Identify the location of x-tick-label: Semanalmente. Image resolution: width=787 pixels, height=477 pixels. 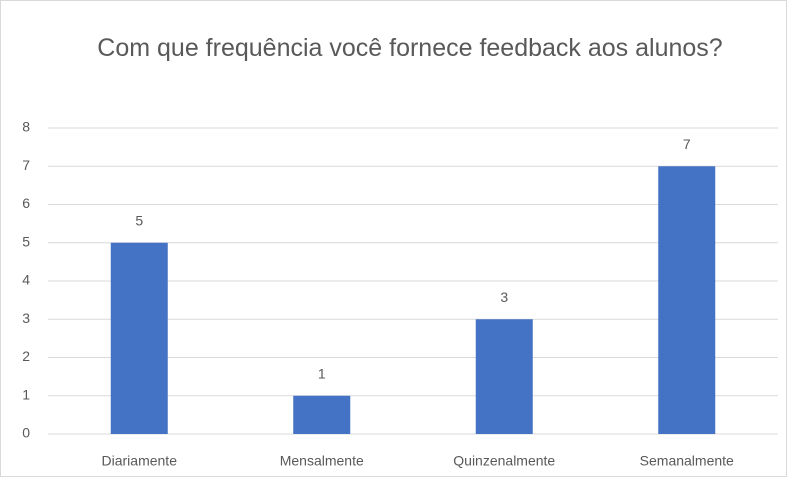
(687, 461).